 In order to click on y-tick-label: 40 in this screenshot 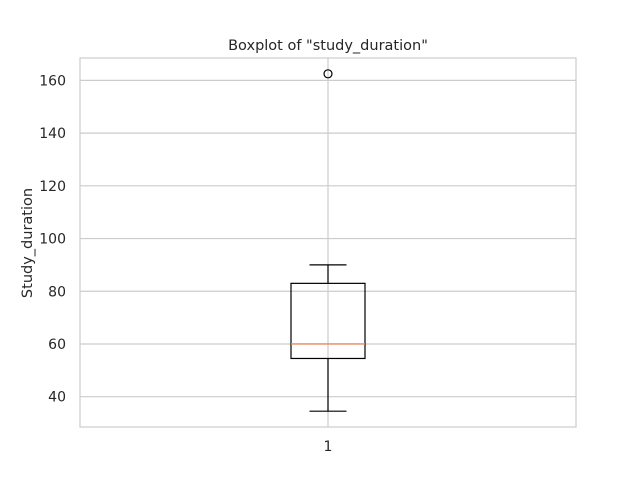, I will do `click(57, 398)`.